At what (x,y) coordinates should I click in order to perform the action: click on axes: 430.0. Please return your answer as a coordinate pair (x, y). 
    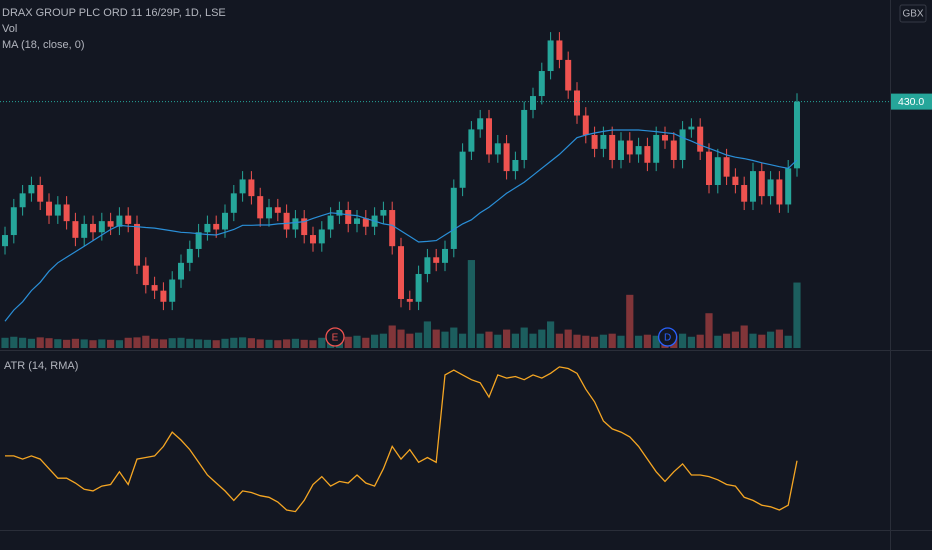
    Looking at the image, I should click on (911, 101).